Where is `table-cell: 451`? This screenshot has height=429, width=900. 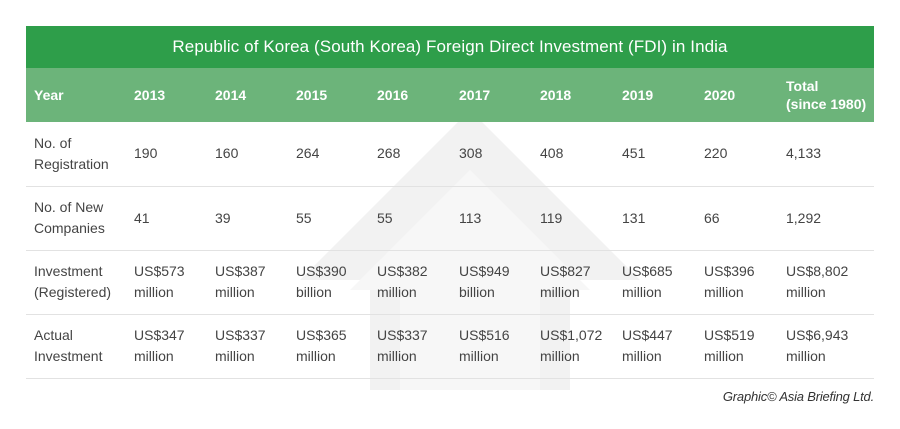
table-cell: 451 is located at coordinates (634, 153).